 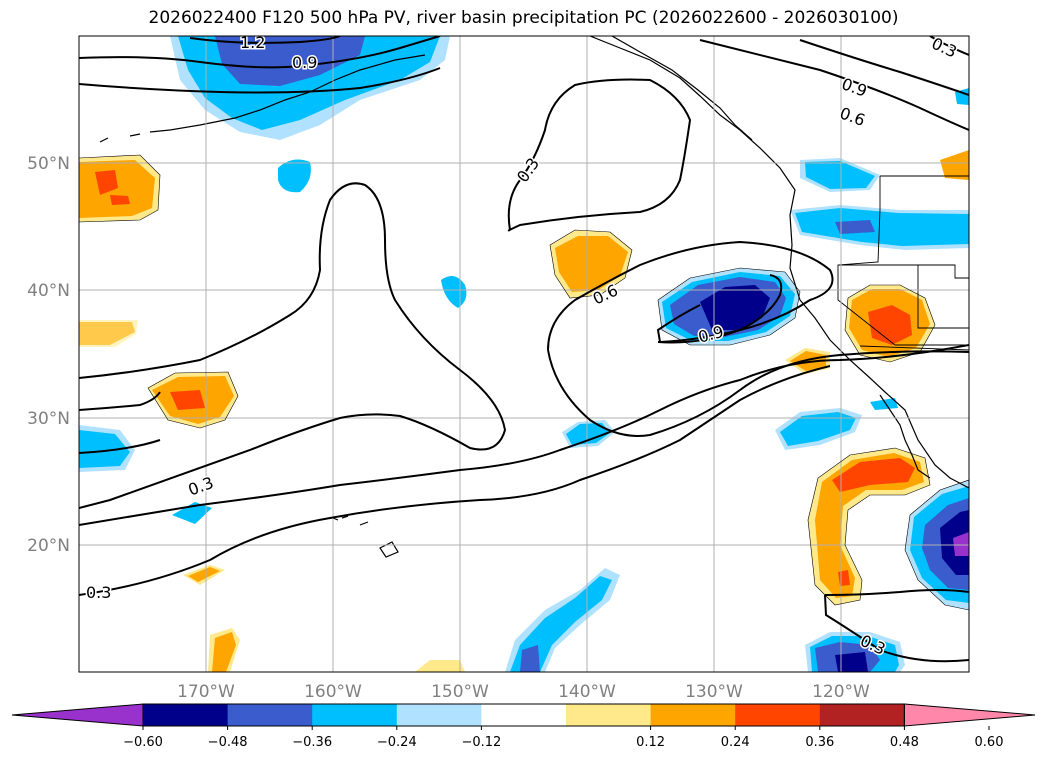 I want to click on pv-contour-0.6, so click(x=690, y=295).